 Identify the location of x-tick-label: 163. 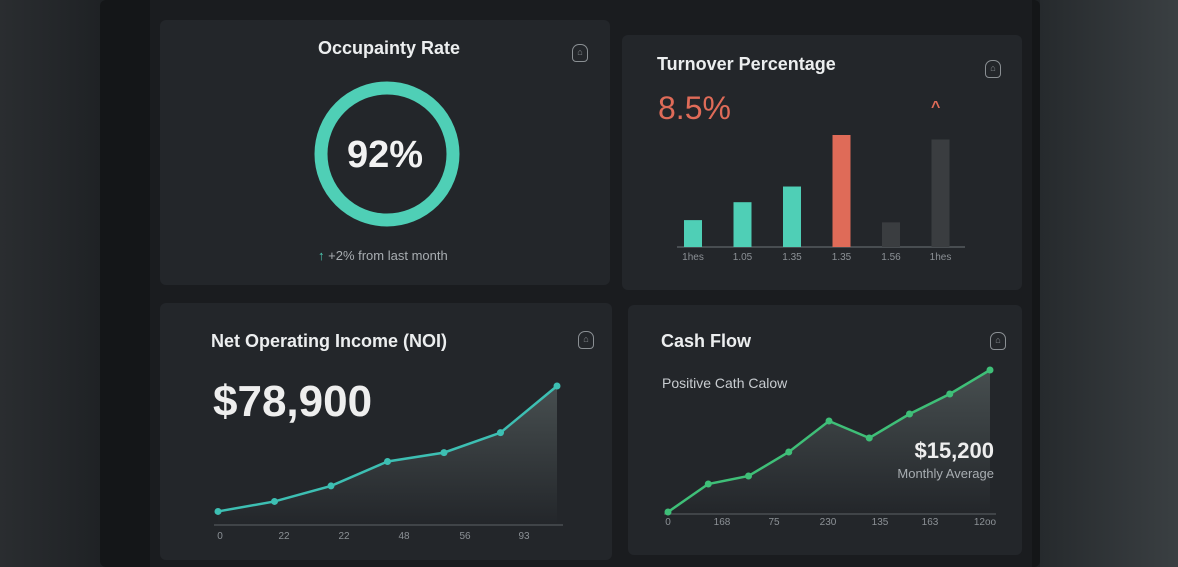
(930, 522).